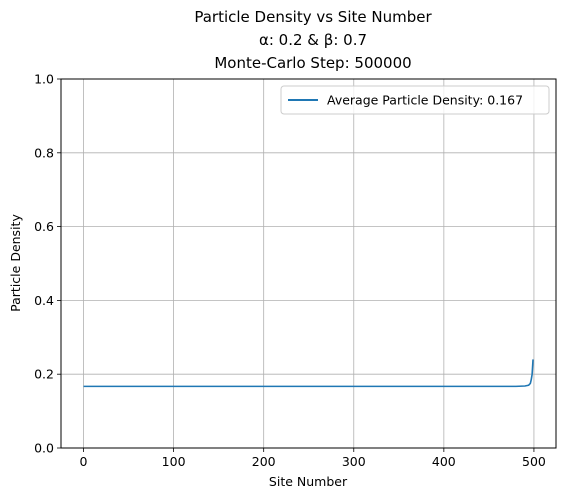 This screenshot has width=567, height=501. Describe the element at coordinates (313, 17) in the screenshot. I see `chart-title-line-1: Particle Density vs Site Number` at that location.